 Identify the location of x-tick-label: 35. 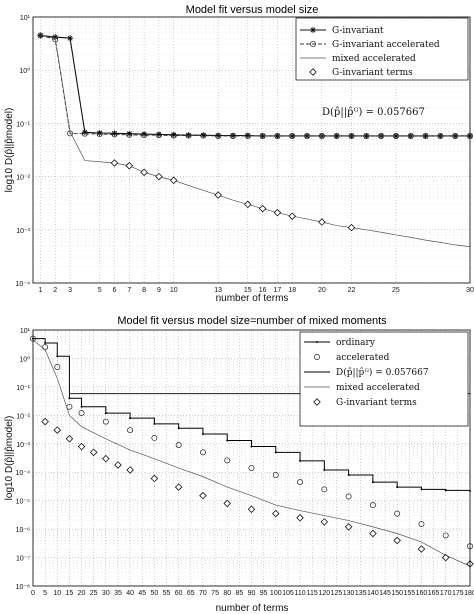
(118, 593).